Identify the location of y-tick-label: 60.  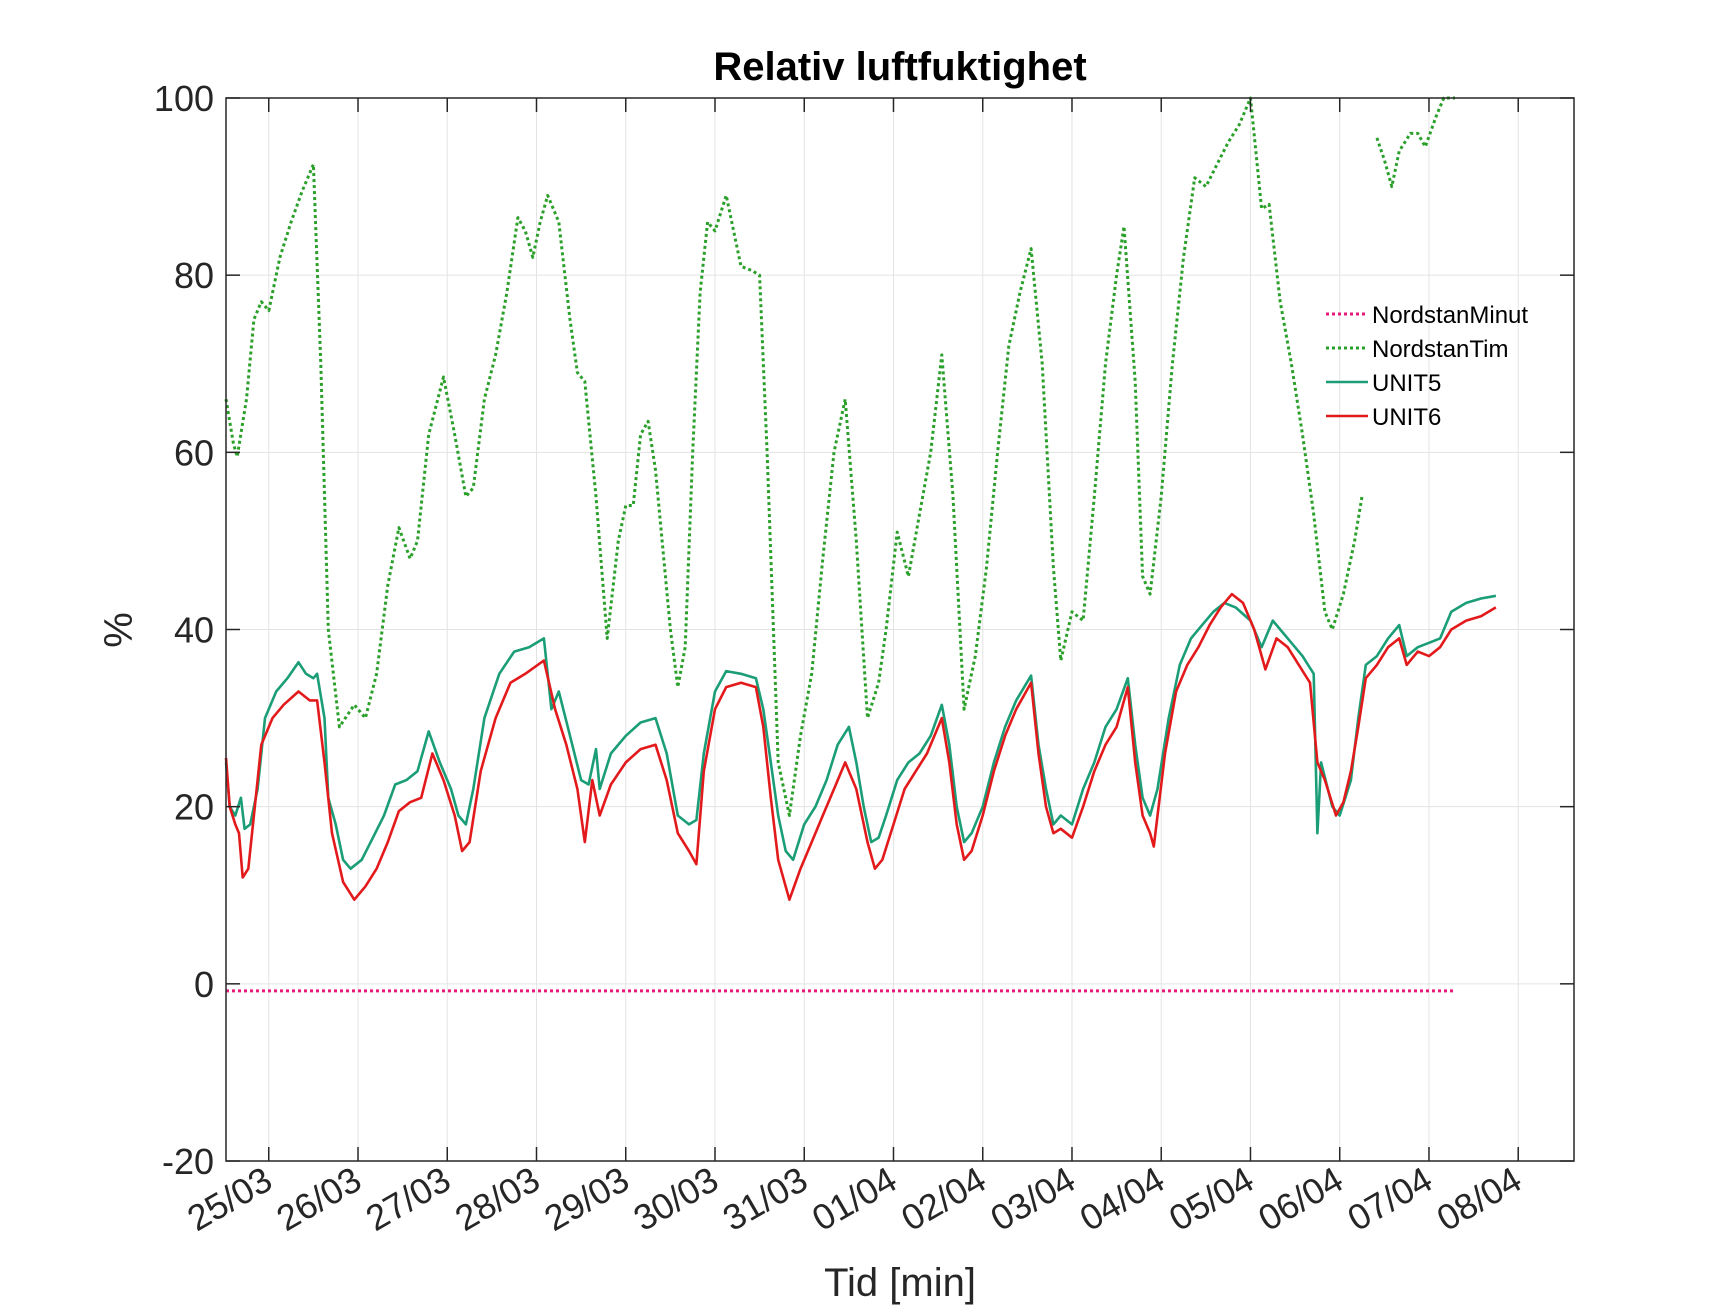
(194, 452).